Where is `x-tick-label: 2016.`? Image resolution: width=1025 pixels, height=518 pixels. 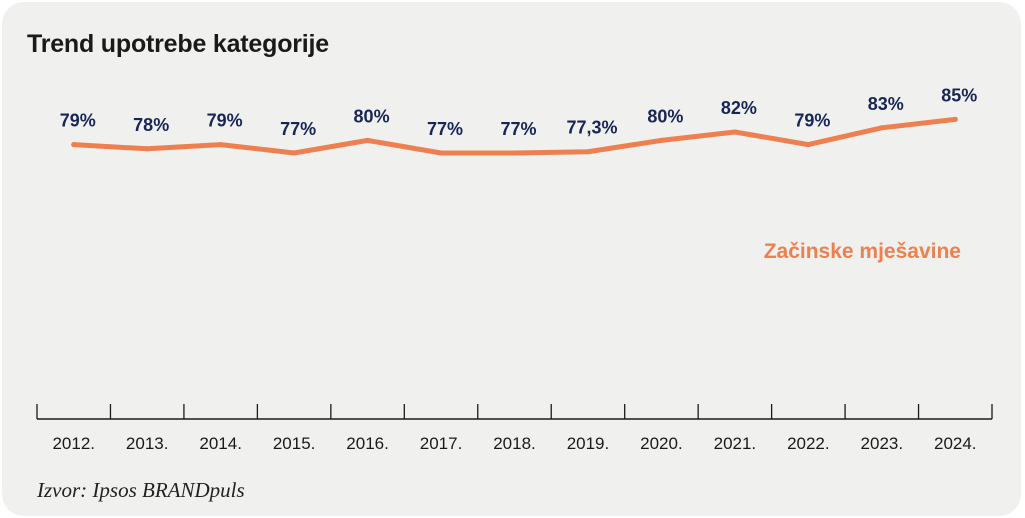 x-tick-label: 2016. is located at coordinates (367, 443).